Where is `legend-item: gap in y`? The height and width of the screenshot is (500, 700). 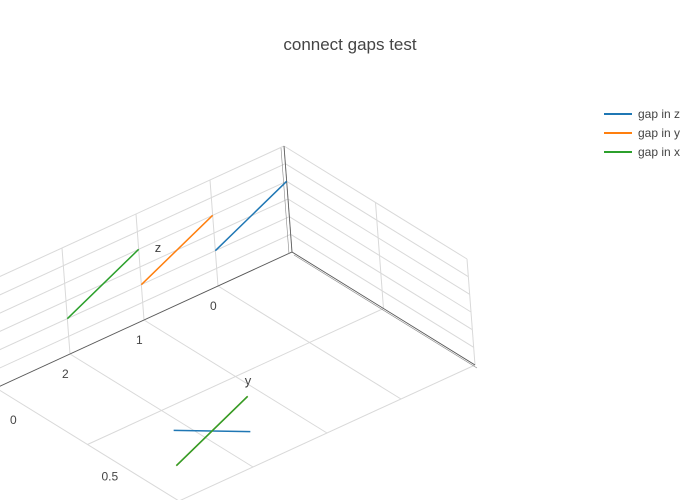 legend-item: gap in y is located at coordinates (642, 133).